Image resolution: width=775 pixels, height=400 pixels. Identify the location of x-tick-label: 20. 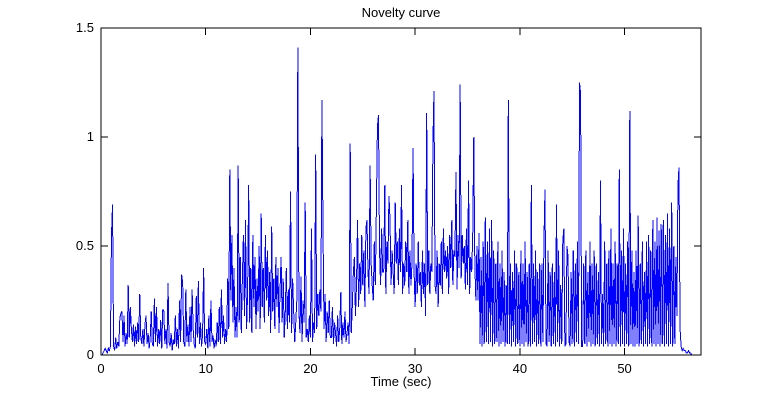
(310, 368).